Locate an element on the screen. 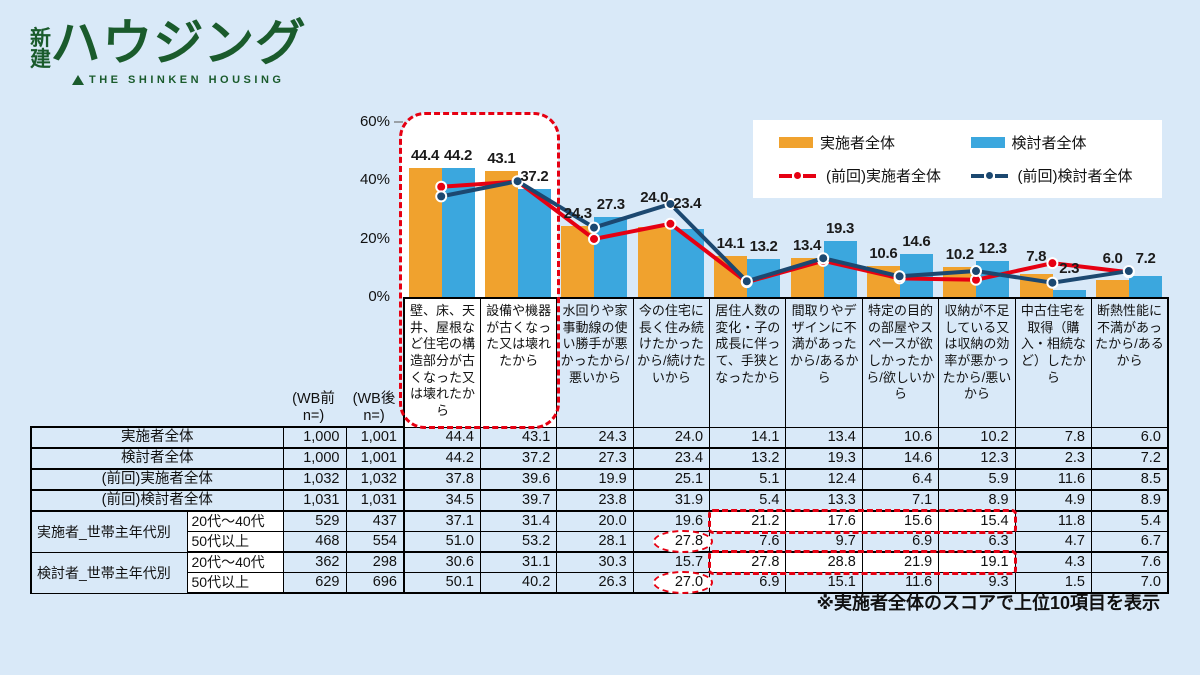 This screenshot has width=1200, height=675. n-col-header-1: (WB後 n=) is located at coordinates (374, 408).